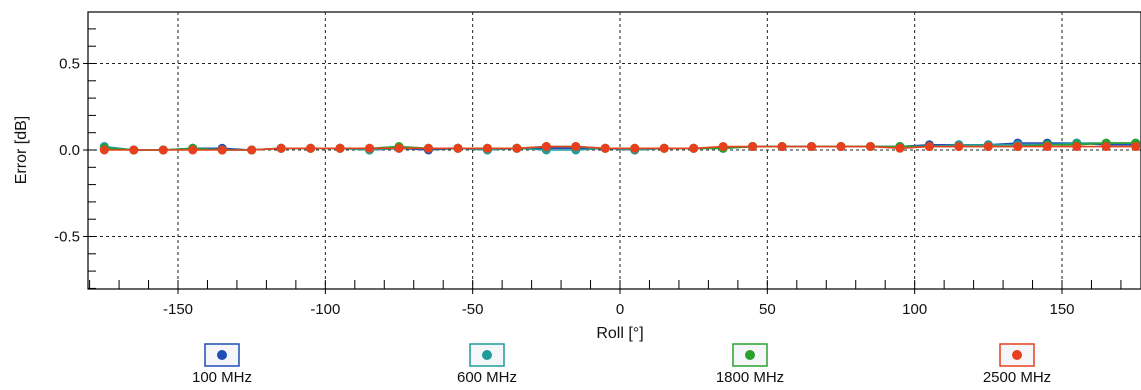  I want to click on y-tick-label: 0.0, so click(69, 150).